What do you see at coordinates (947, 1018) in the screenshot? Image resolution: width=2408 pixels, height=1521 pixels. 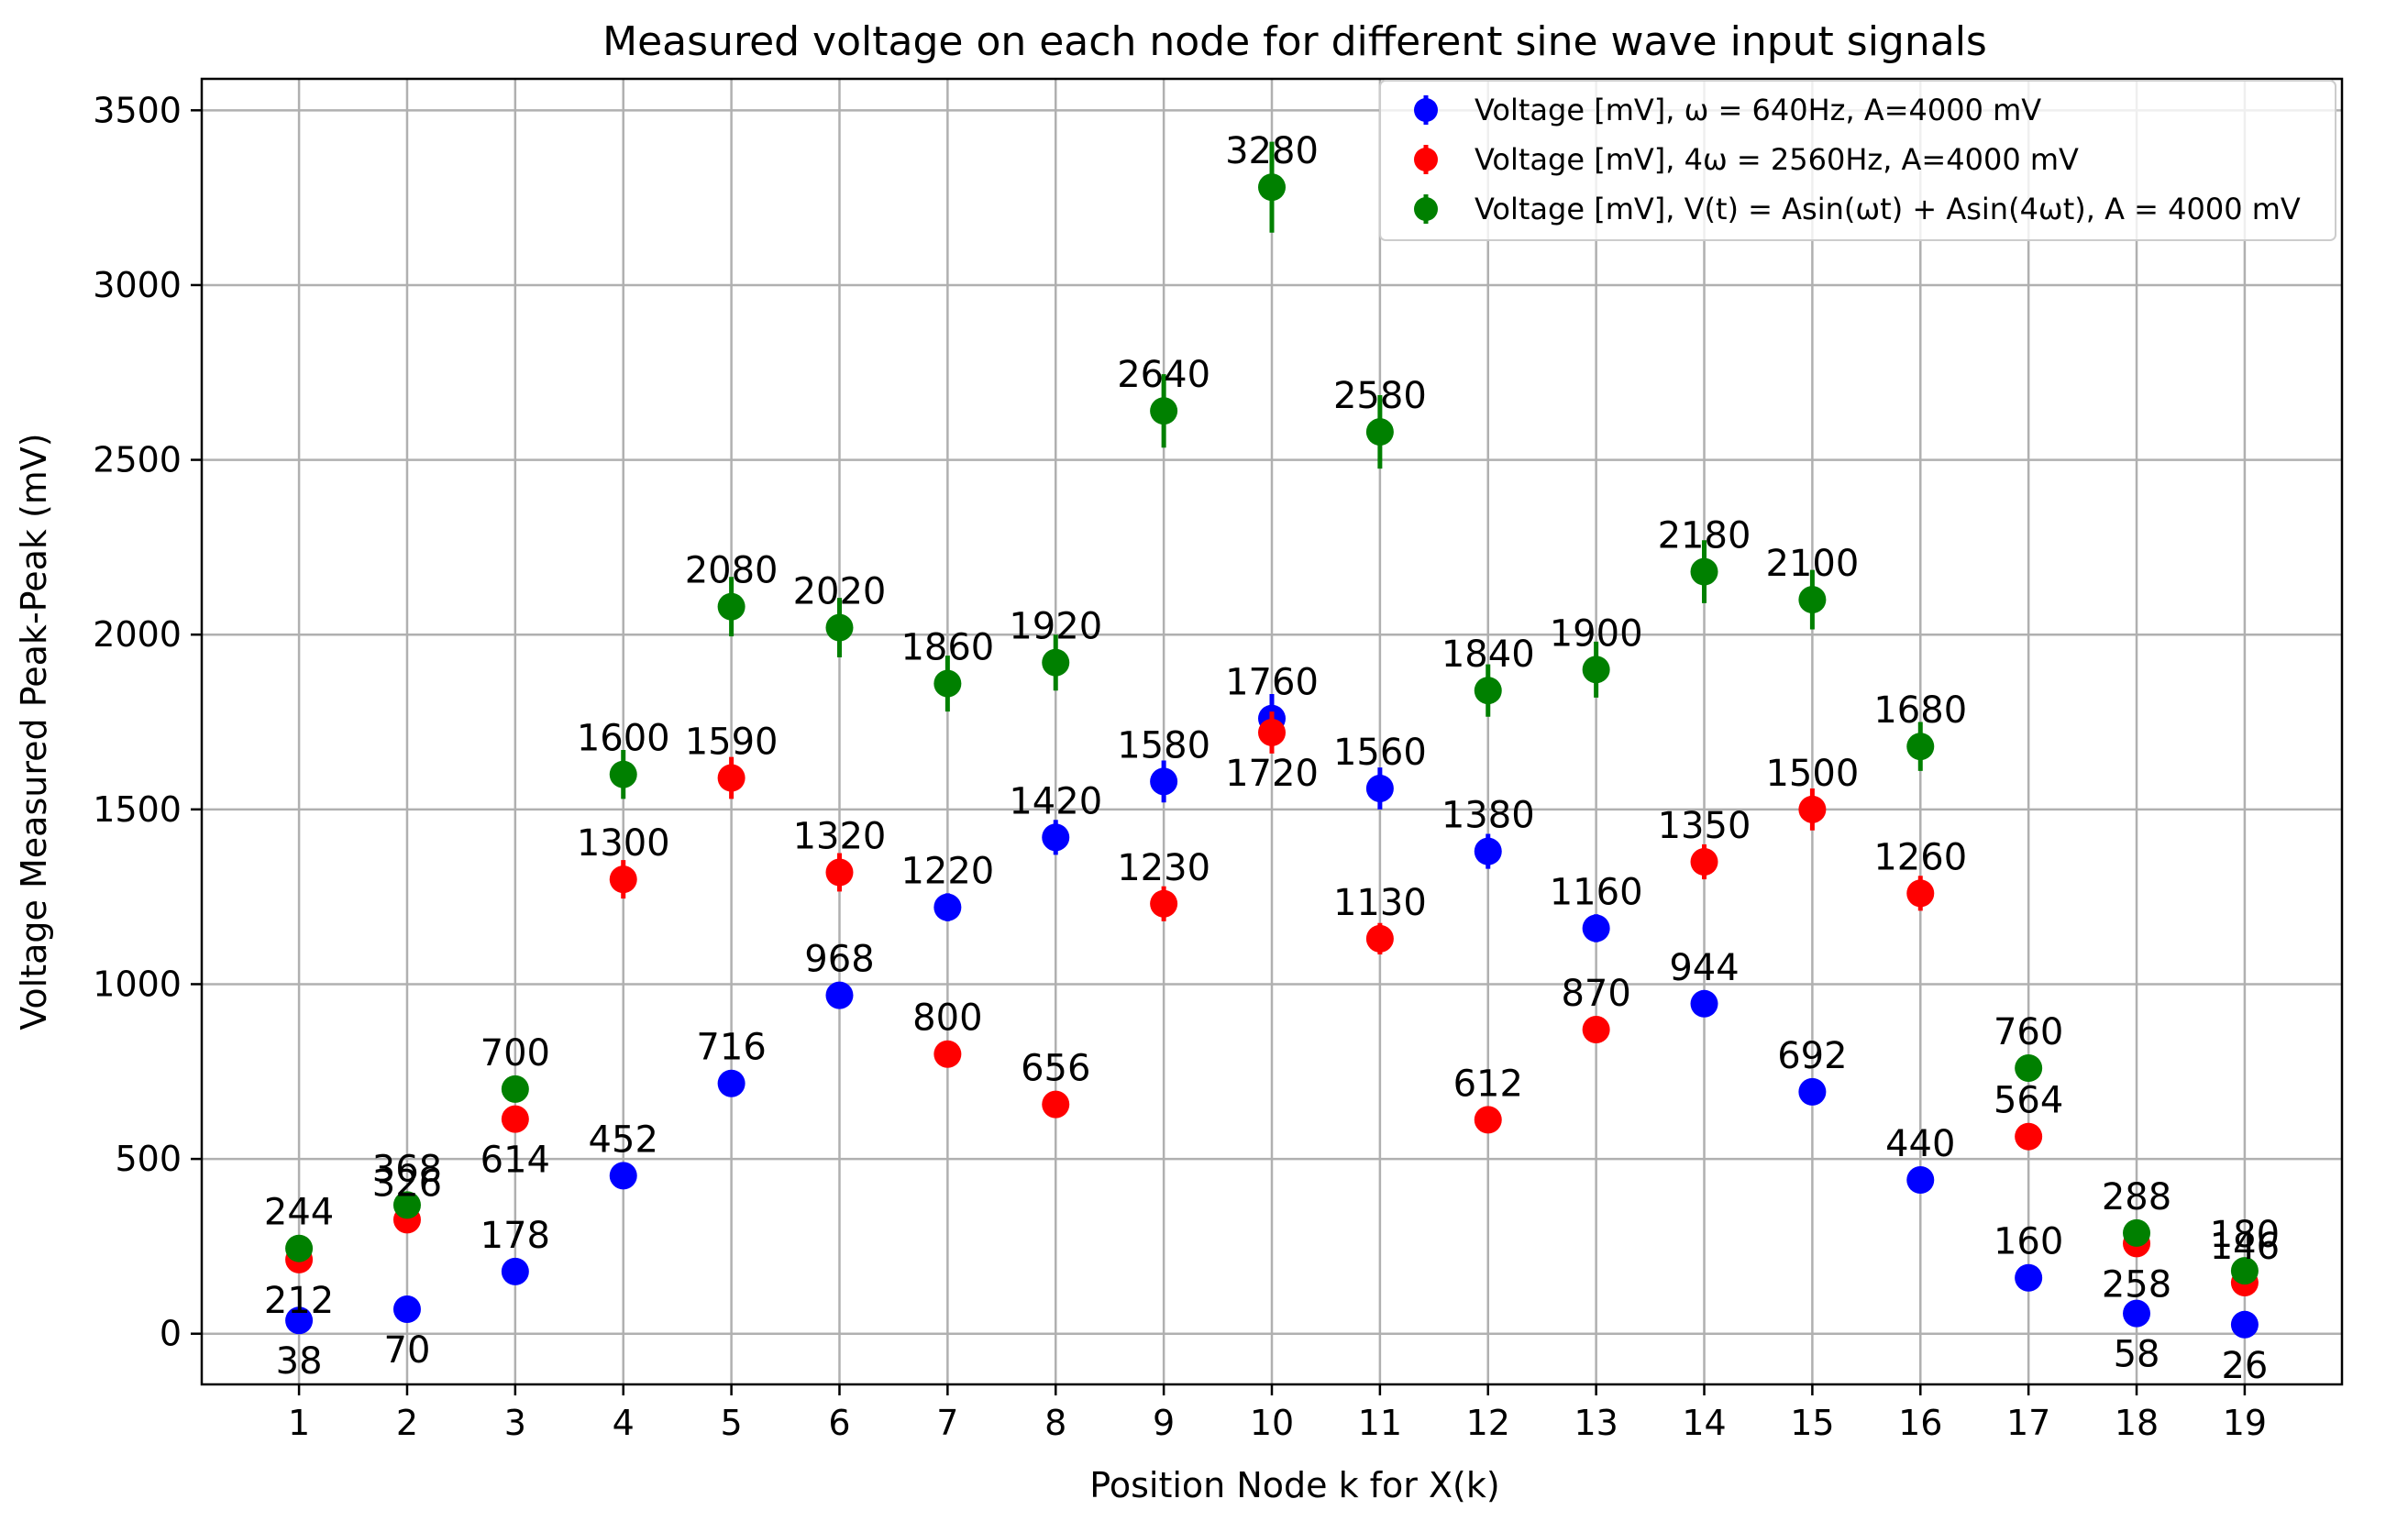 I see `data-label: 800` at bounding box center [947, 1018].